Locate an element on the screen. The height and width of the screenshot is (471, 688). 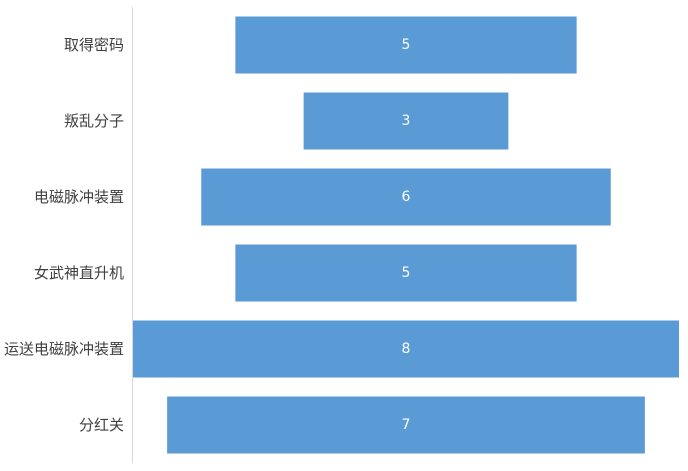
bar-value-label-1: 3 is located at coordinates (406, 121).